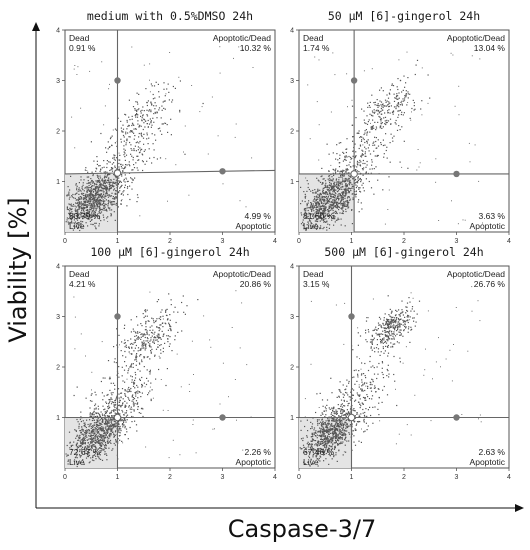 Image resolution: width=530 pixels, height=550 pixels. I want to click on scatter-points, so click(391, 141).